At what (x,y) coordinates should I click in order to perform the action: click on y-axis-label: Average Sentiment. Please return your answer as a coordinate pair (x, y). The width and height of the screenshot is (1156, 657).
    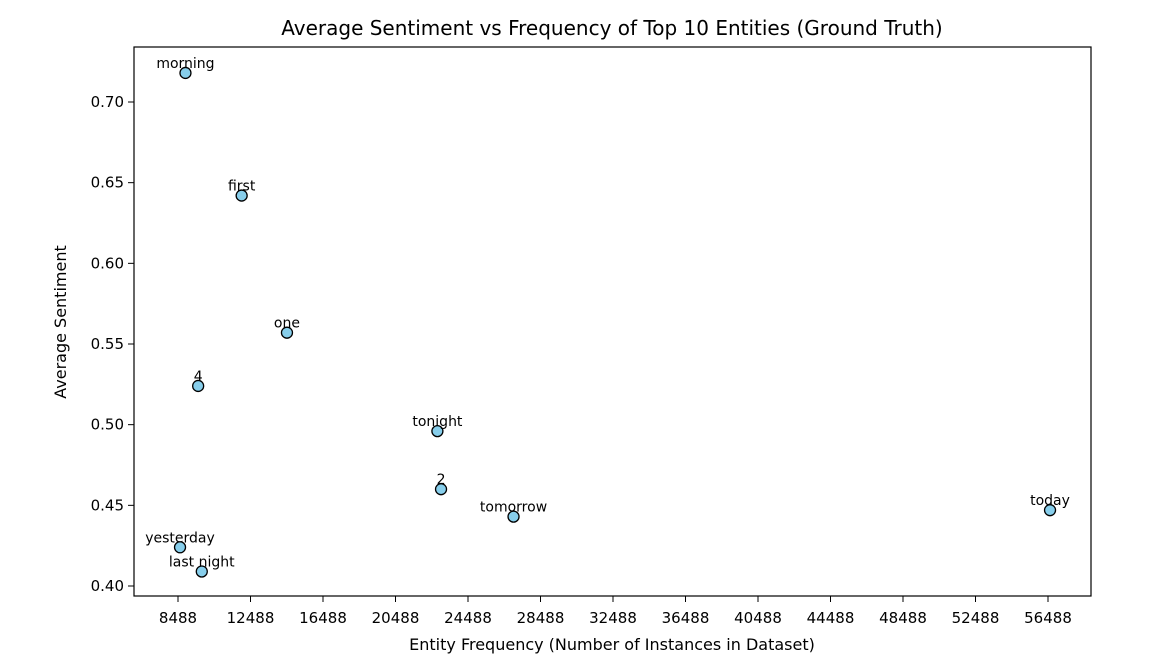
    Looking at the image, I should click on (60, 322).